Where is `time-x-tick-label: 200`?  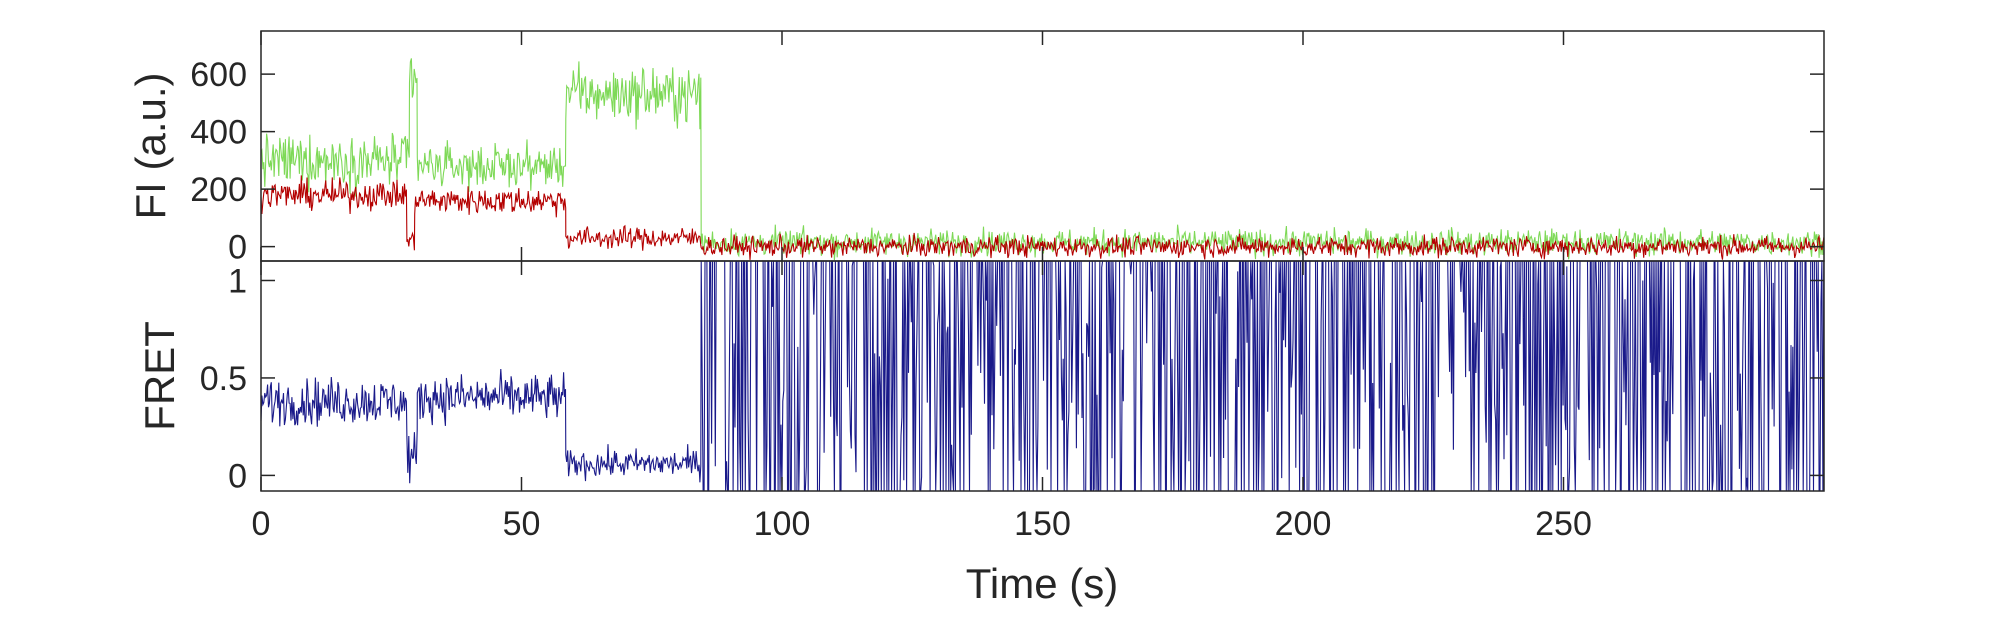 time-x-tick-label: 200 is located at coordinates (1303, 524).